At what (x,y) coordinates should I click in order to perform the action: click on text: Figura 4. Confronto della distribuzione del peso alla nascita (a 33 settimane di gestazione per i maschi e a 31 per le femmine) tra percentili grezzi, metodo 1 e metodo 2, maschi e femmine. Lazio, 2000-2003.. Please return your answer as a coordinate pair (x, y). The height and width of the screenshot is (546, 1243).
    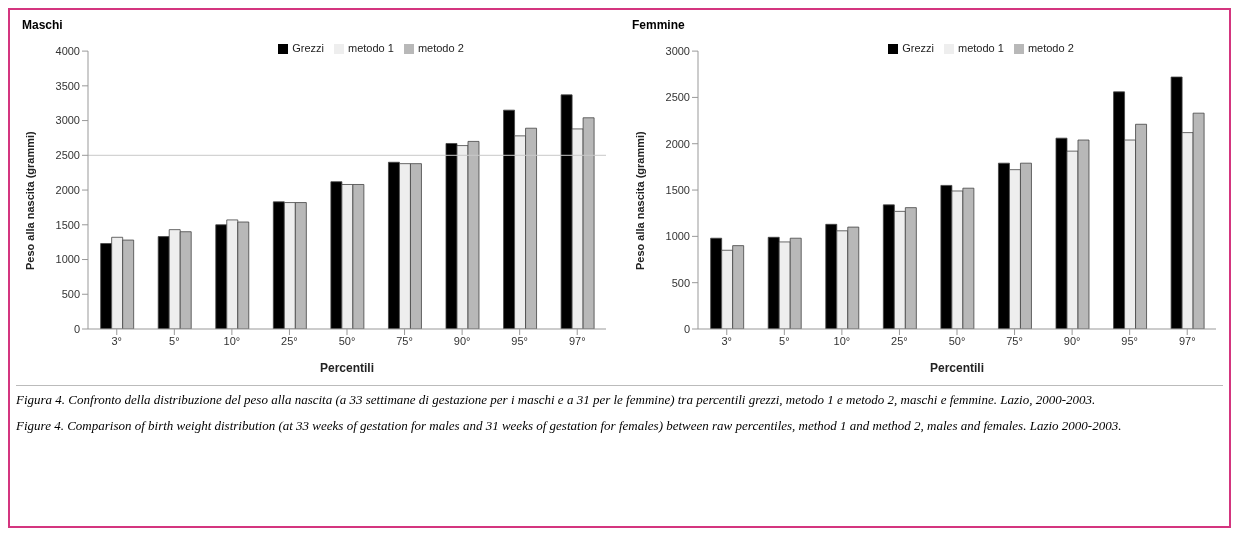
    Looking at the image, I should click on (556, 400).